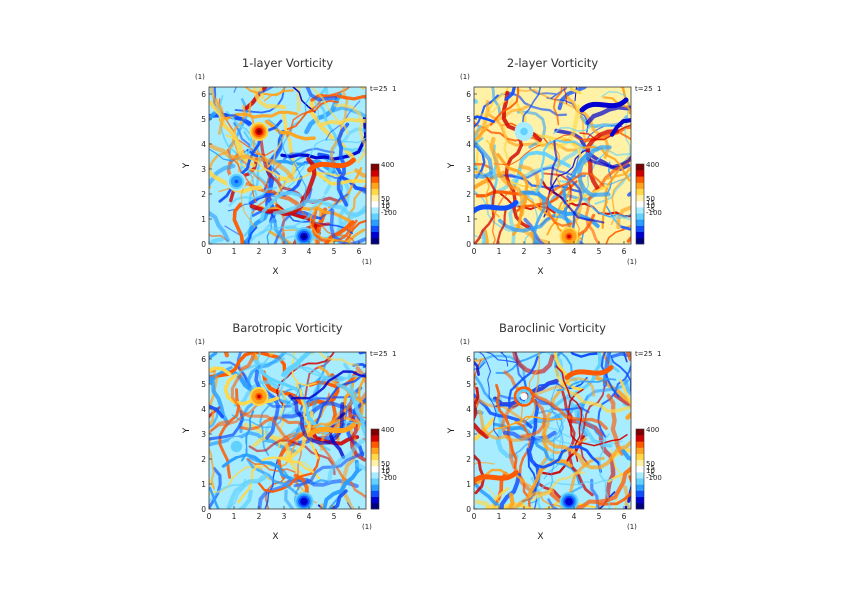 Image resolution: width=842 pixels, height=595 pixels. I want to click on y-tick-label: 3, so click(468, 434).